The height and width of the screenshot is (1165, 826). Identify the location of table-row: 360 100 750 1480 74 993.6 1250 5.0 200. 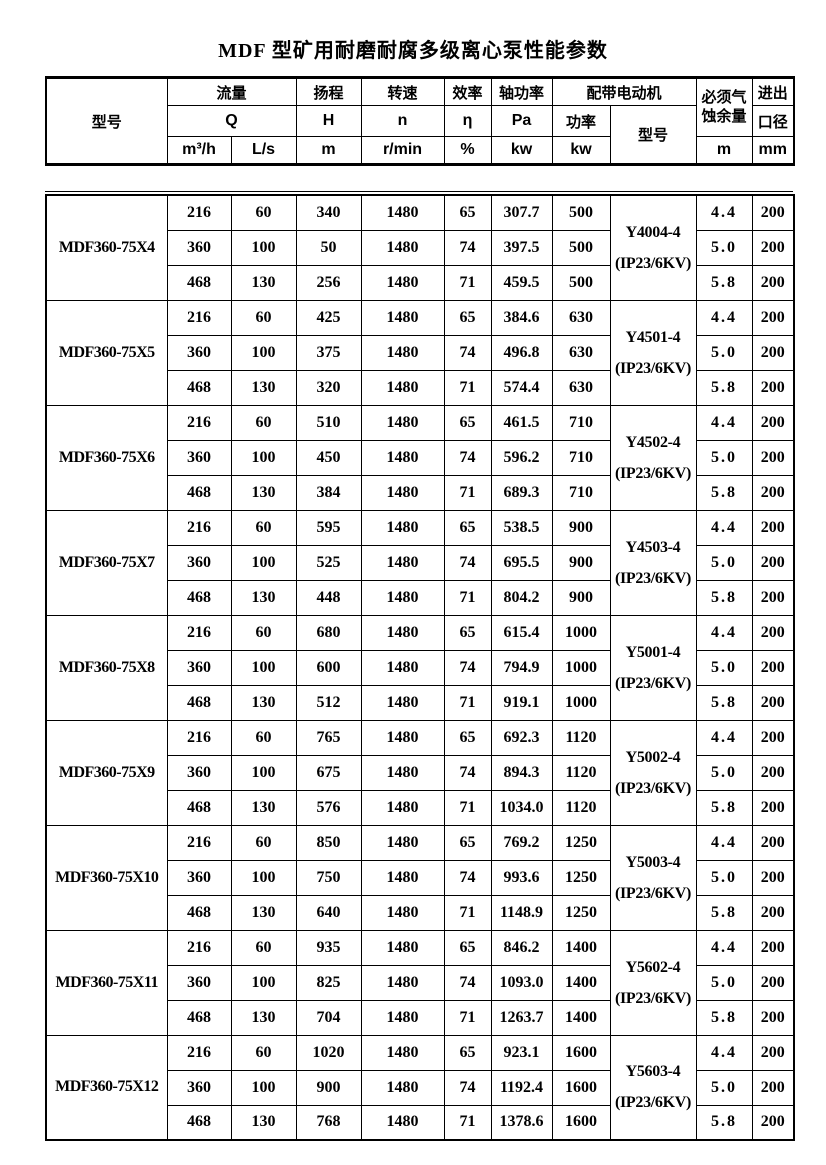
(420, 877).